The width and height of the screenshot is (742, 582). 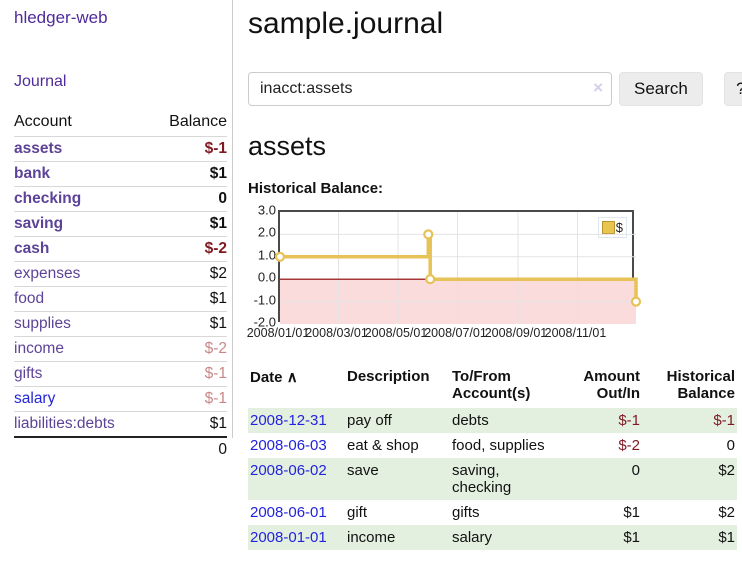 I want to click on table-row: liabilities:debts $1, so click(x=120, y=424).